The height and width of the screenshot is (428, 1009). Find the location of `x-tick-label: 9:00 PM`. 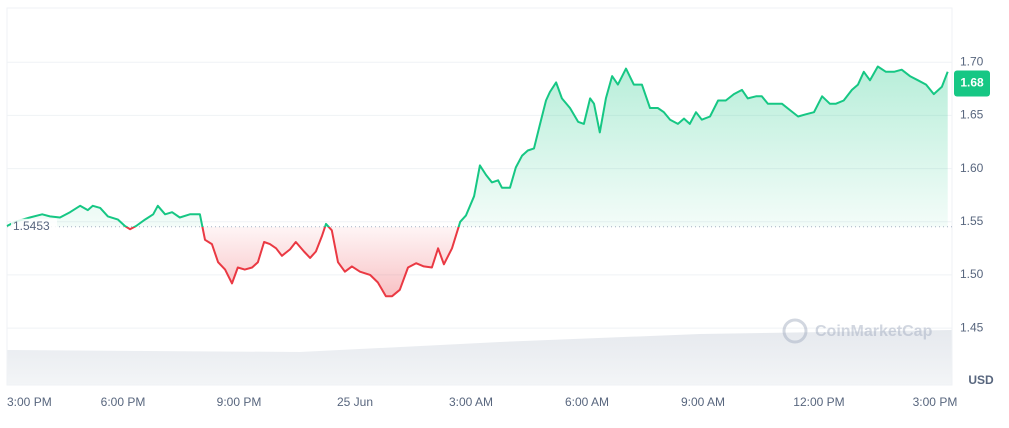

x-tick-label: 9:00 PM is located at coordinates (239, 402).